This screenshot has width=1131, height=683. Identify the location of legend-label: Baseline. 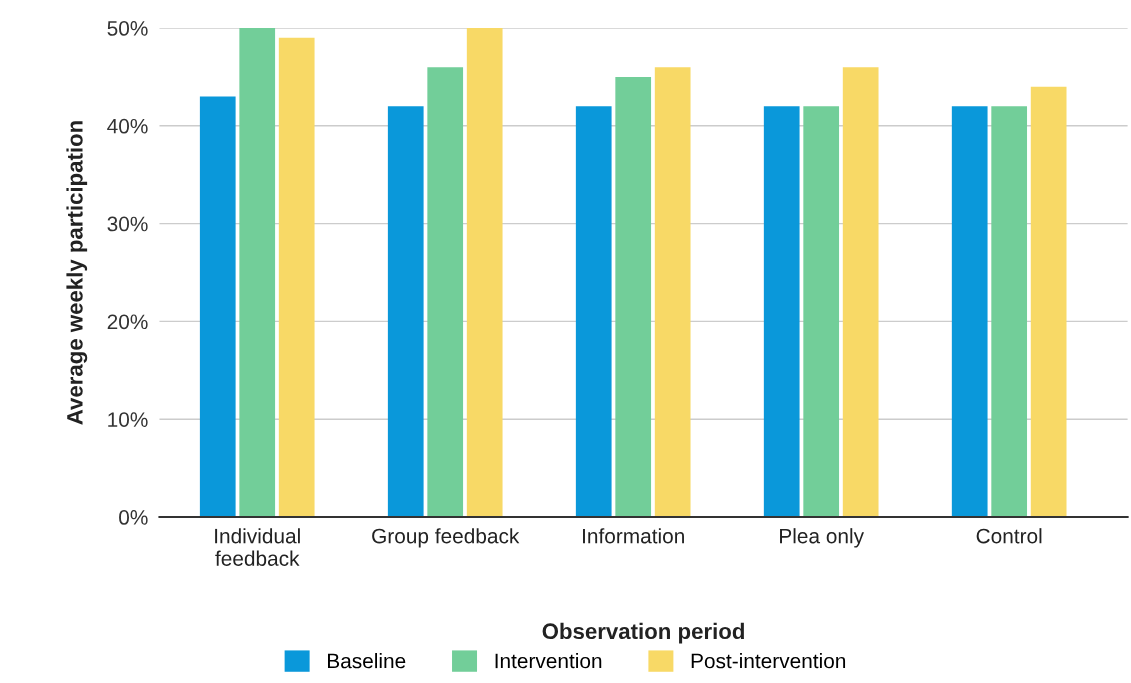
(367, 661).